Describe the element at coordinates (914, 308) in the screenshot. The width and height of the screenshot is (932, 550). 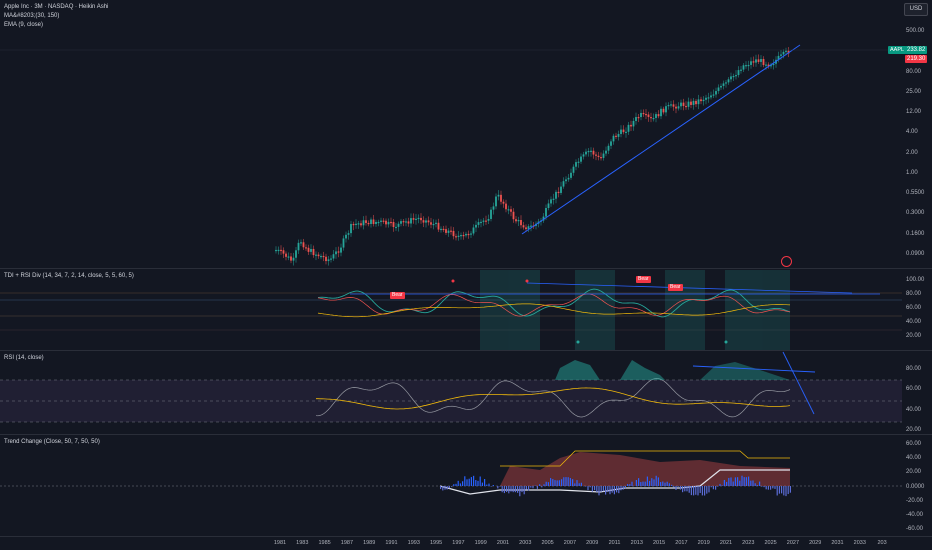
I see `tdi-axis-label: 60.00` at that location.